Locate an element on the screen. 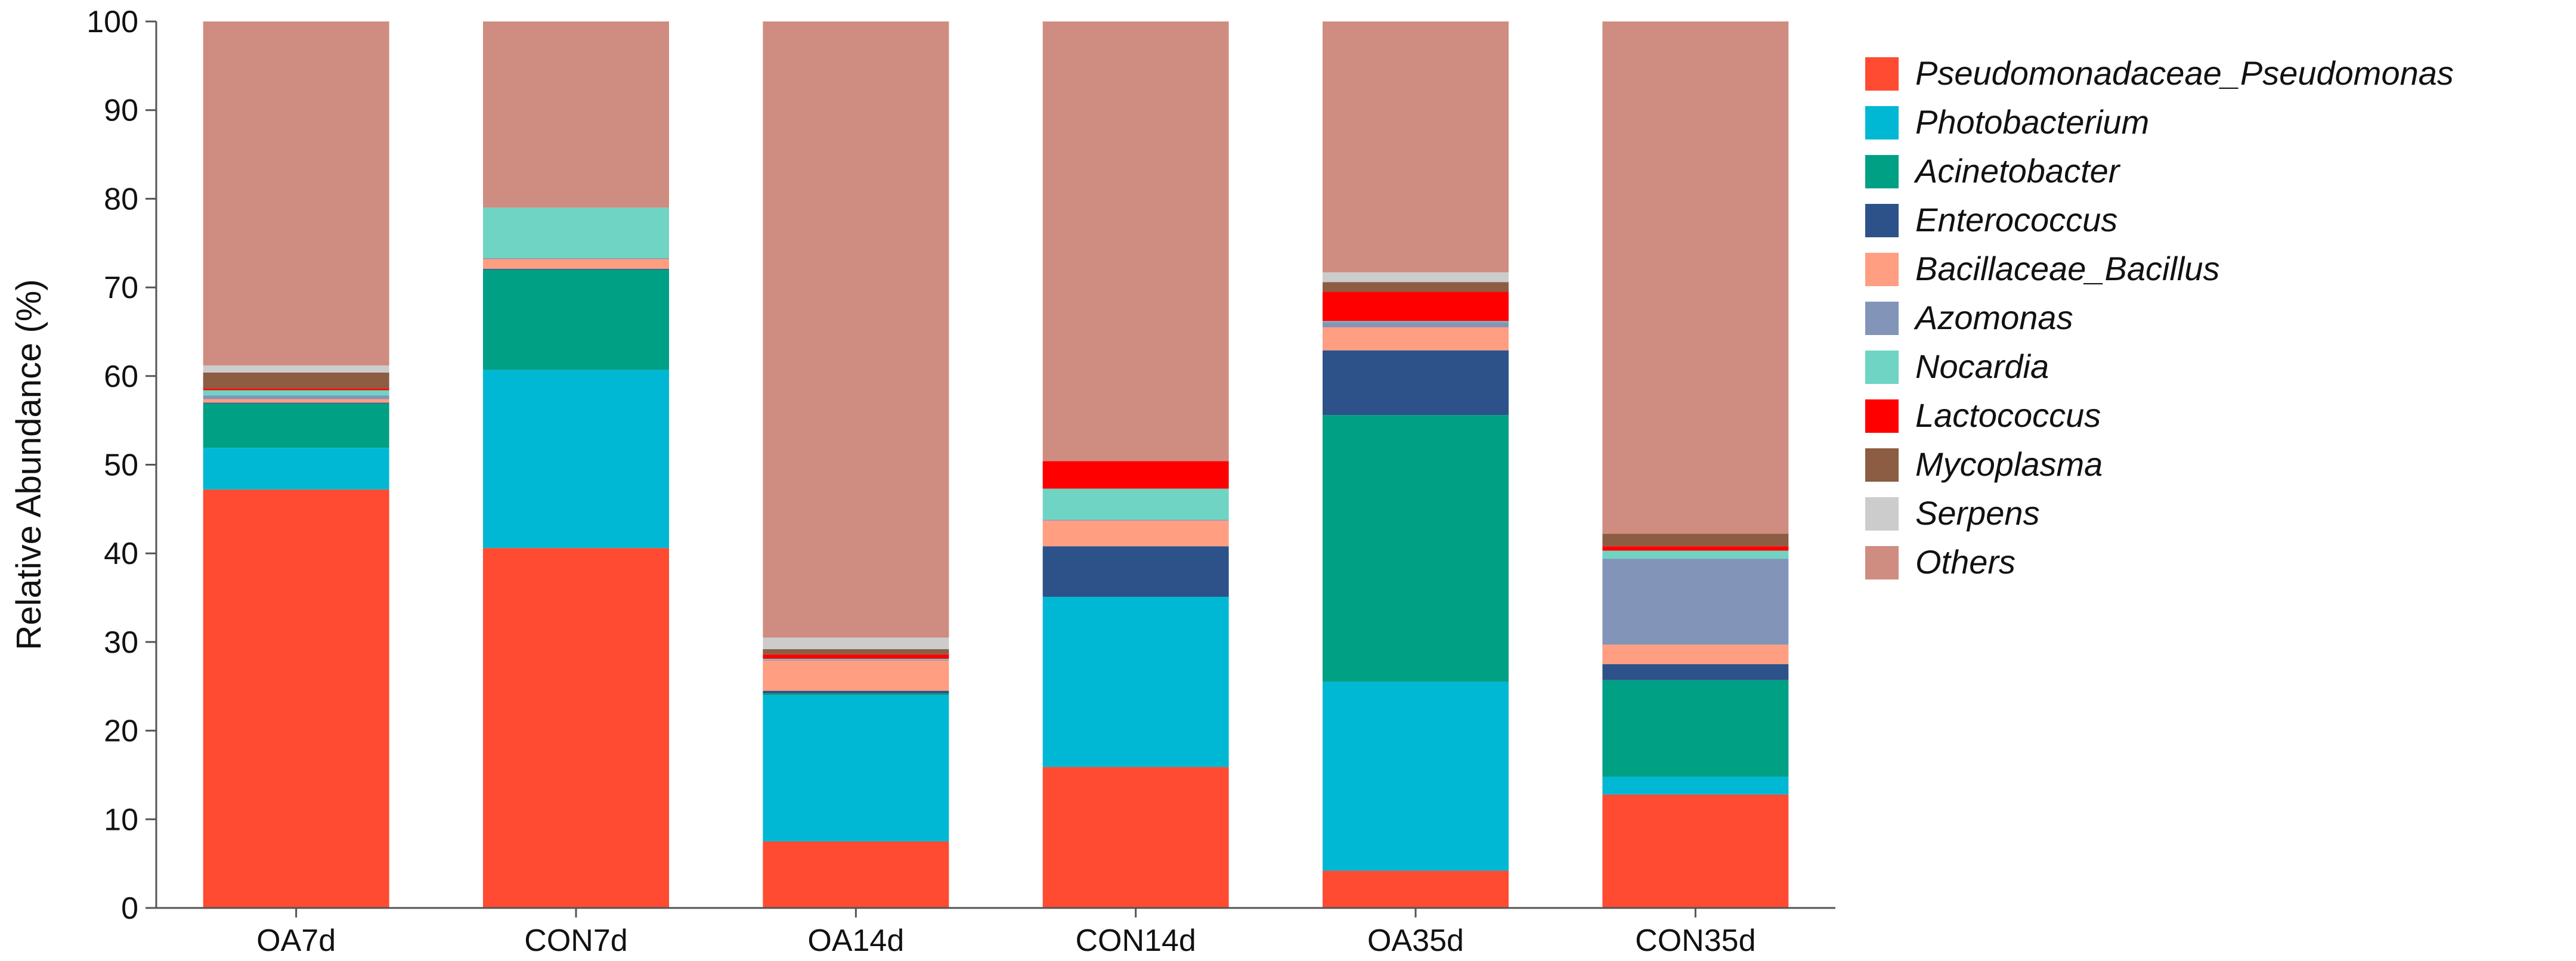 The image size is (2576, 961). y-tick-label: 0 is located at coordinates (130, 908).